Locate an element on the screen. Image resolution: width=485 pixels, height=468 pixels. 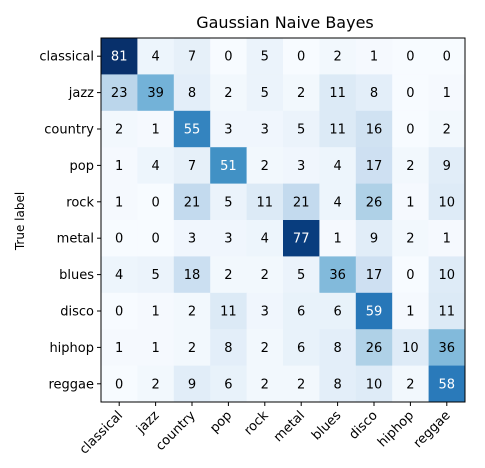
x-tick-label-metal: metal is located at coordinates (289, 426).